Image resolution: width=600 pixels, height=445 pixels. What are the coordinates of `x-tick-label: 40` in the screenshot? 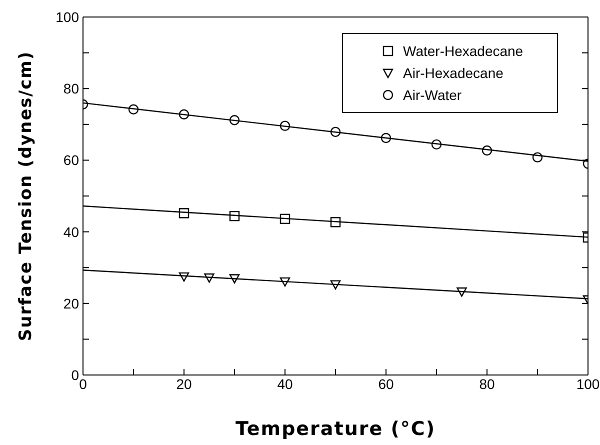 It's located at (285, 384).